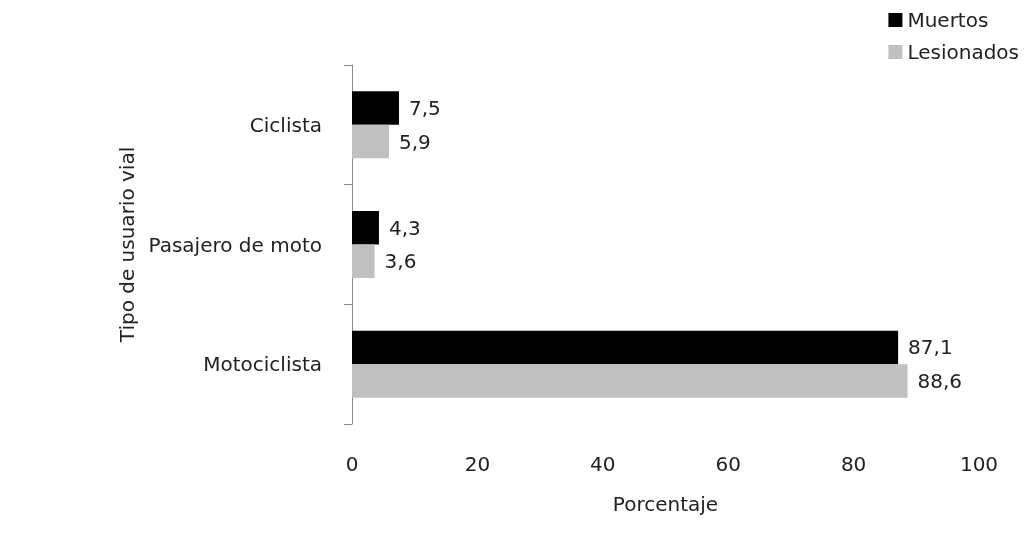 Image resolution: width=1029 pixels, height=539 pixels. Describe the element at coordinates (940, 380) in the screenshot. I see `data-label: 88,6` at that location.